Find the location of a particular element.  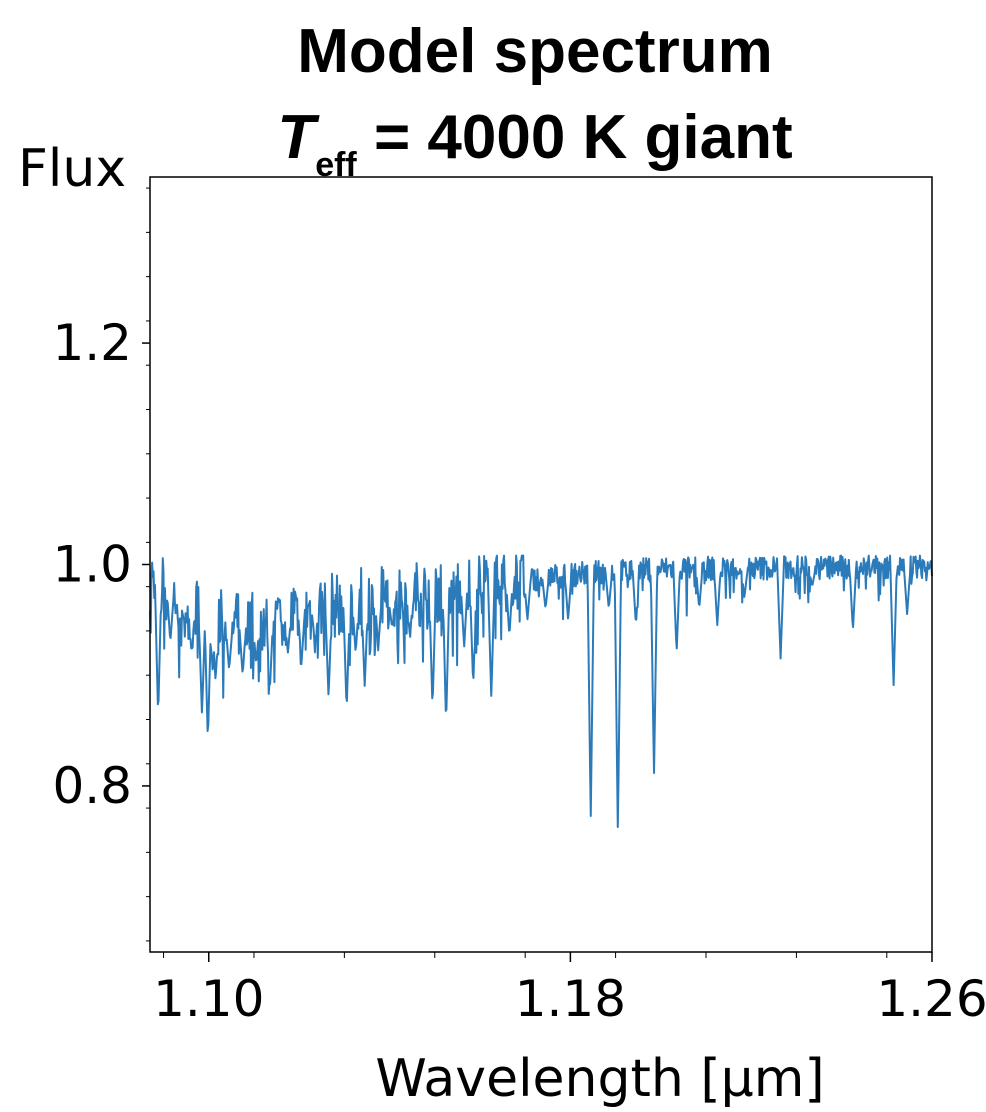

x-axis-label: Wavelength [μm] is located at coordinates (599, 1079).